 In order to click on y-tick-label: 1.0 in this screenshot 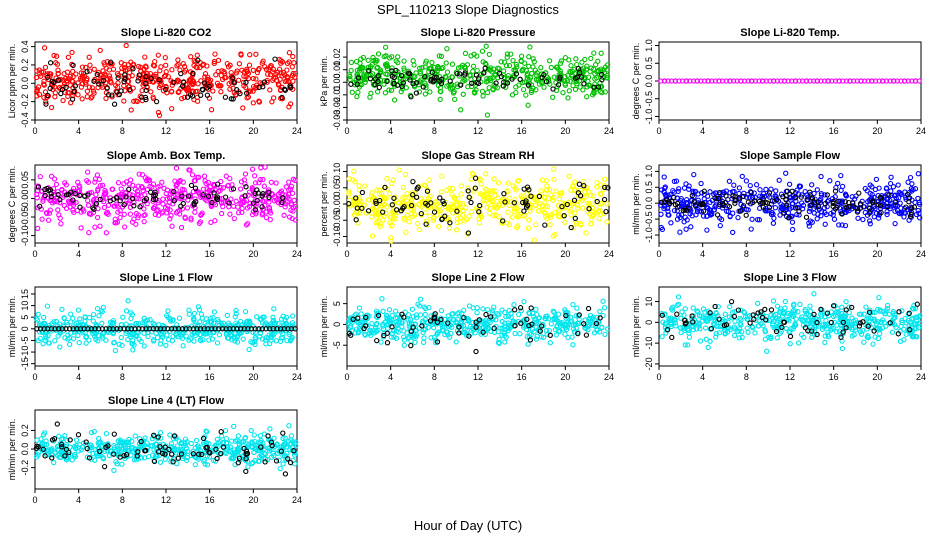, I will do `click(649, 45)`.